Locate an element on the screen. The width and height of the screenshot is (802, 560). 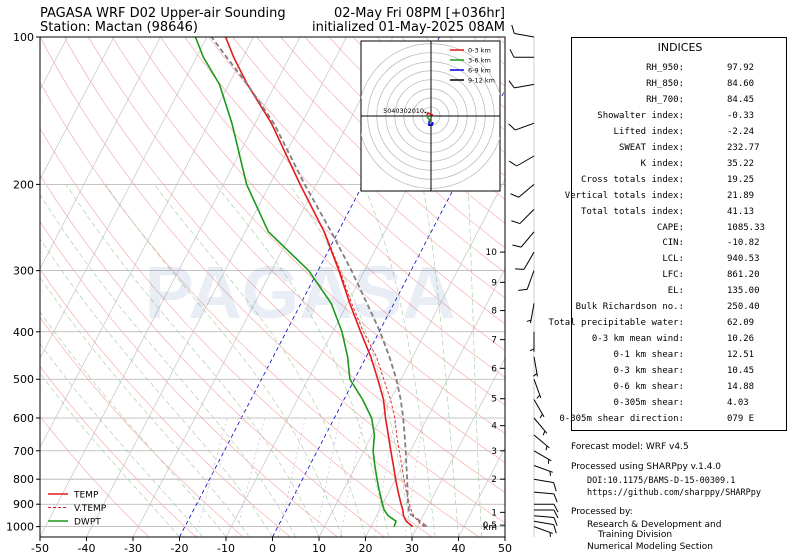
hodograph-0-3km-trace is located at coordinates (430, 113).